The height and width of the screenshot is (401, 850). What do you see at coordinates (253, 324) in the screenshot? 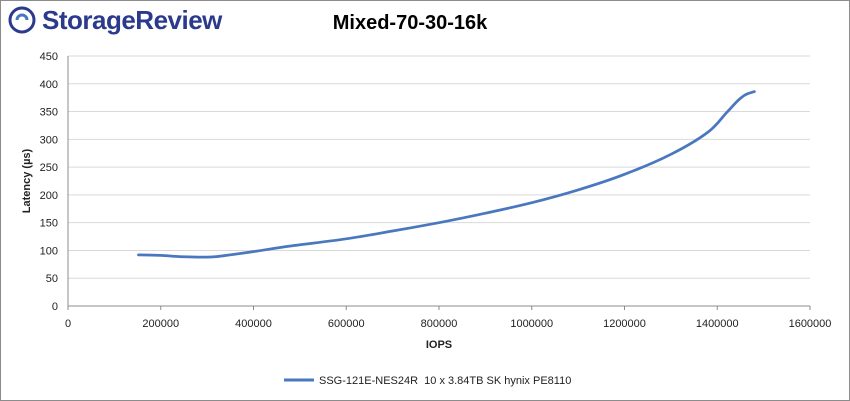
I see `x-tick-label-2: 400000` at bounding box center [253, 324].